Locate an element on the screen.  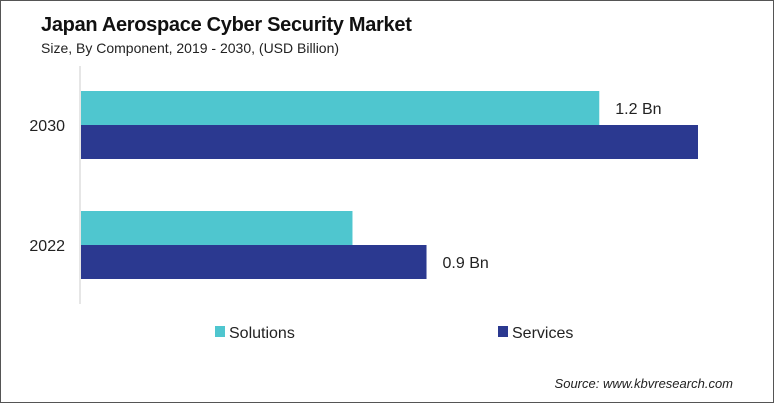
data-label: 1.2 Bn is located at coordinates (638, 109).